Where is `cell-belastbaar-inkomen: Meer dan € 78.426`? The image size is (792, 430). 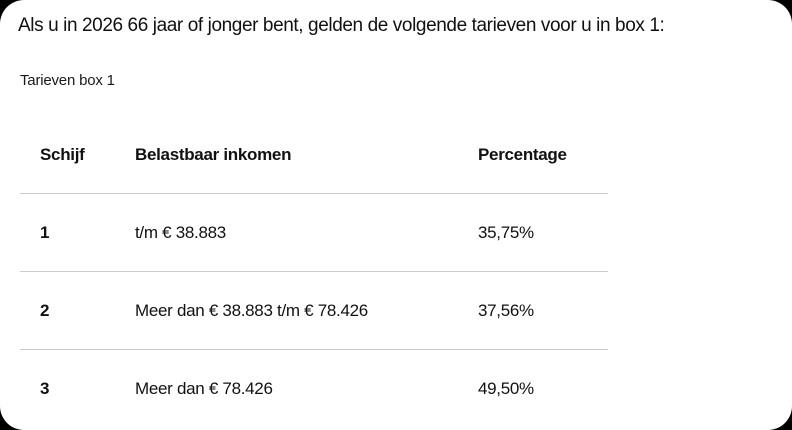
cell-belastbaar-inkomen: Meer dan € 78.426 is located at coordinates (204, 388).